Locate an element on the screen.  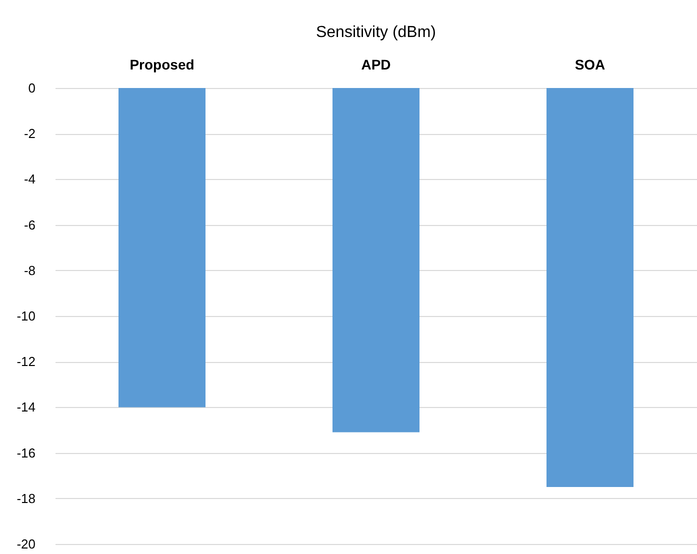
x-tick-label: SOA is located at coordinates (590, 64).